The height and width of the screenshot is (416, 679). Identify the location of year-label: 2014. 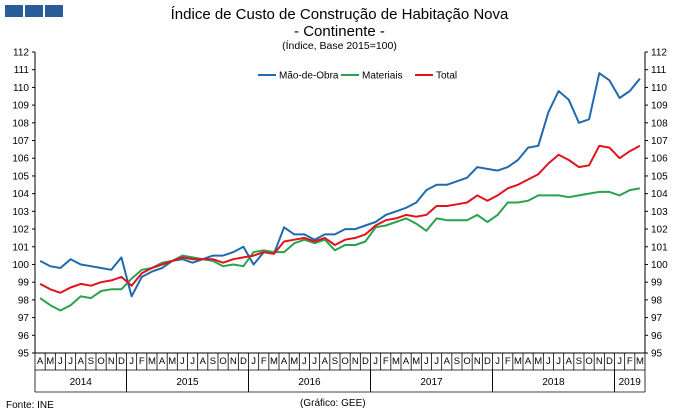
(81, 382).